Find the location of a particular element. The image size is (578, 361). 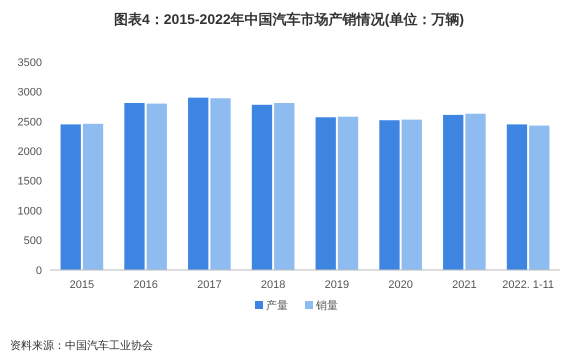

x-tick-label: 2021 is located at coordinates (464, 285).